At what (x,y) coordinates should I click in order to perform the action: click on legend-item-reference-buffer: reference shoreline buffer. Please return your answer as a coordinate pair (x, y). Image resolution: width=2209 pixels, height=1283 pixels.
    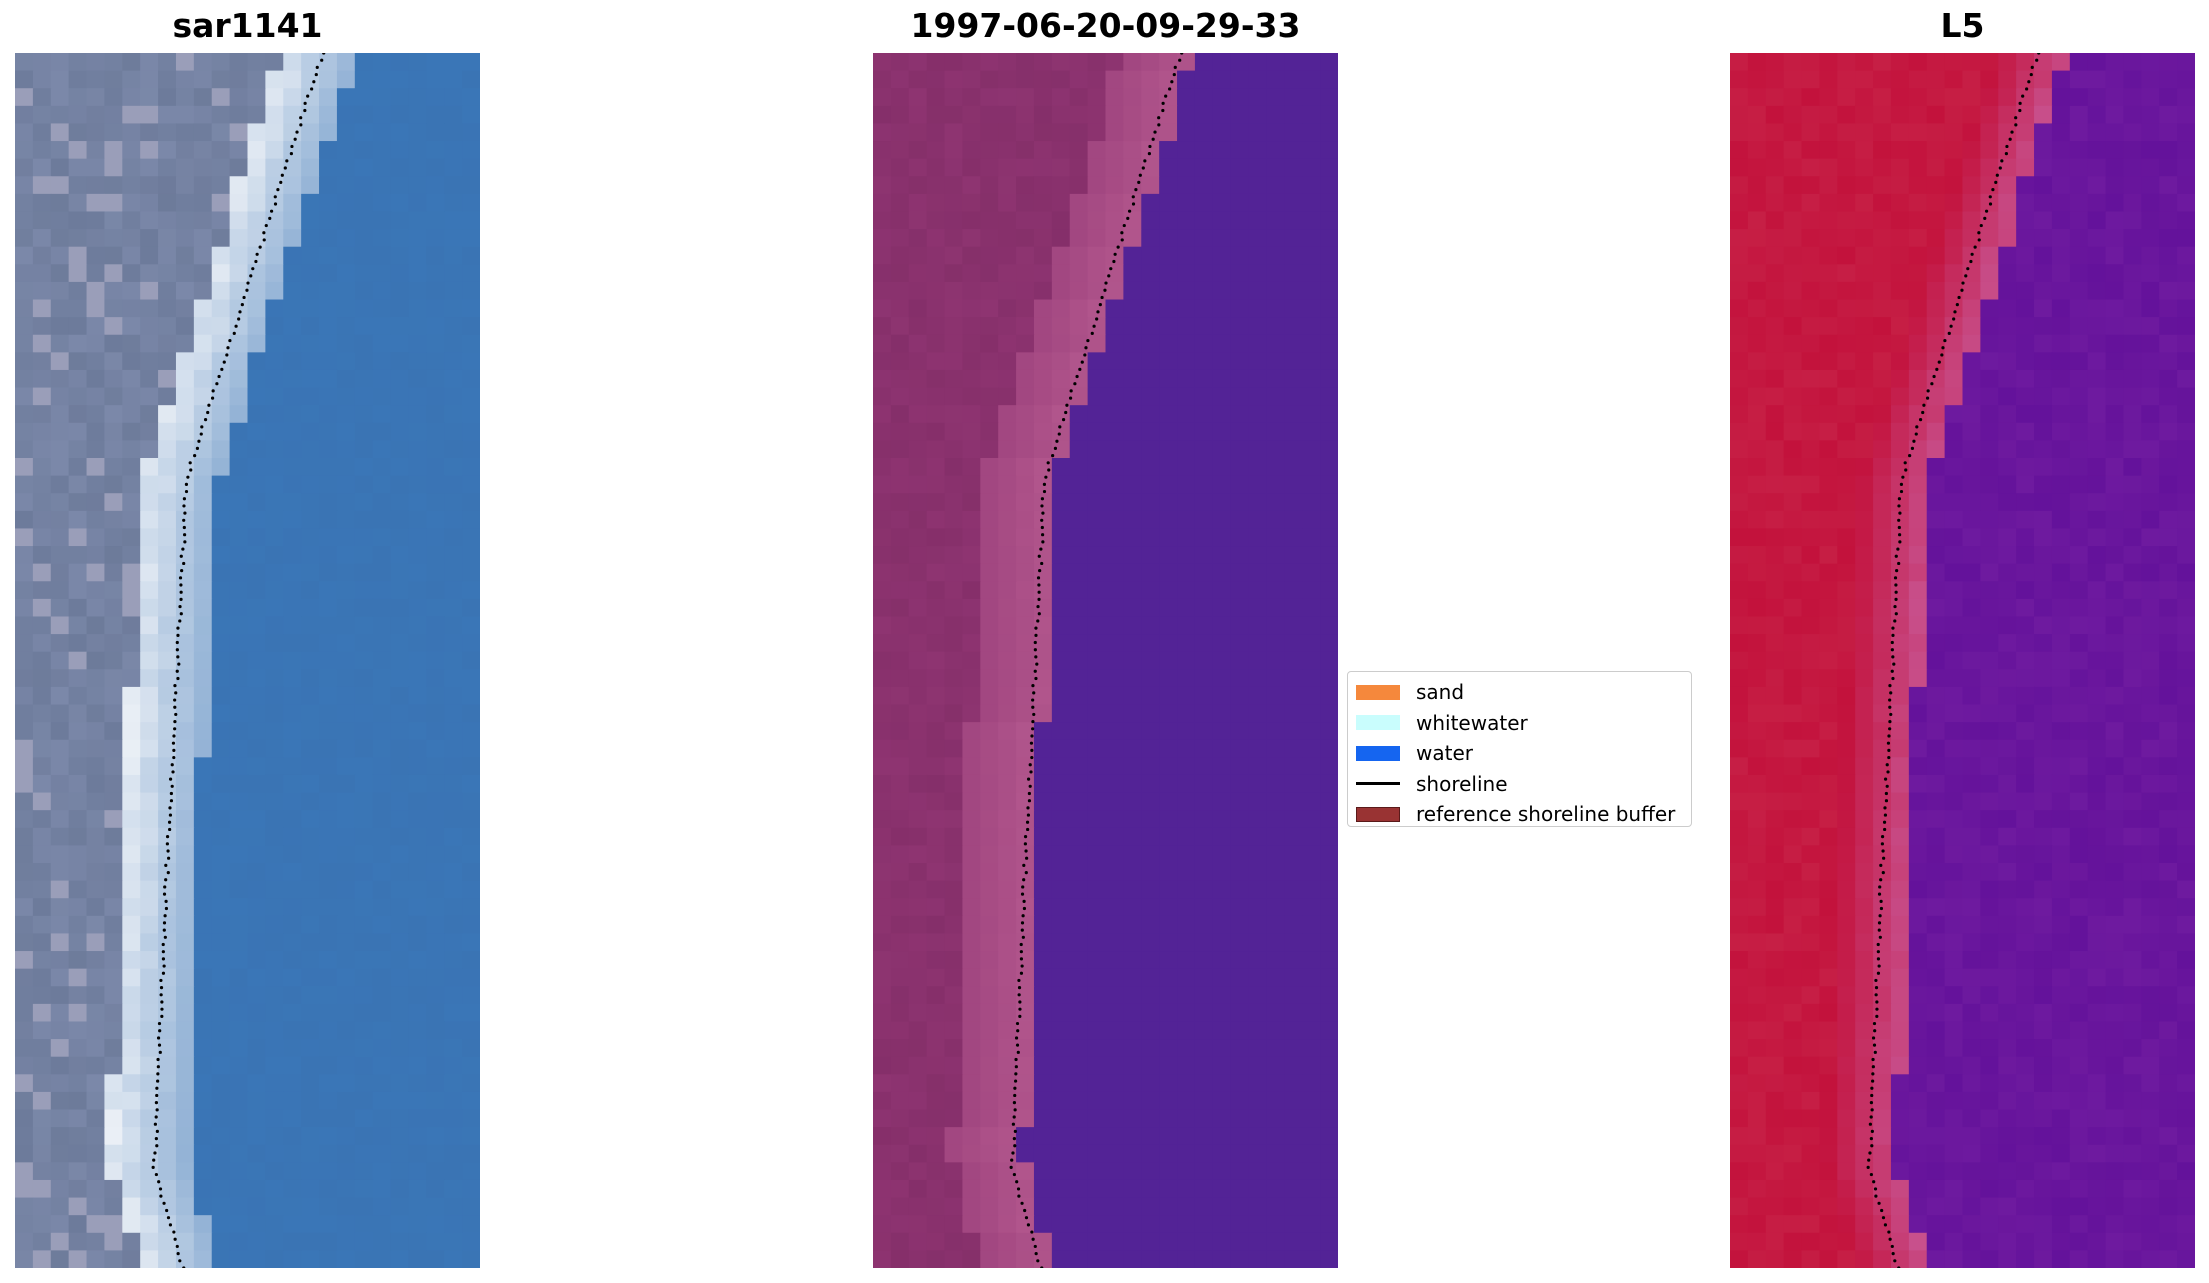
    Looking at the image, I should click on (1519, 814).